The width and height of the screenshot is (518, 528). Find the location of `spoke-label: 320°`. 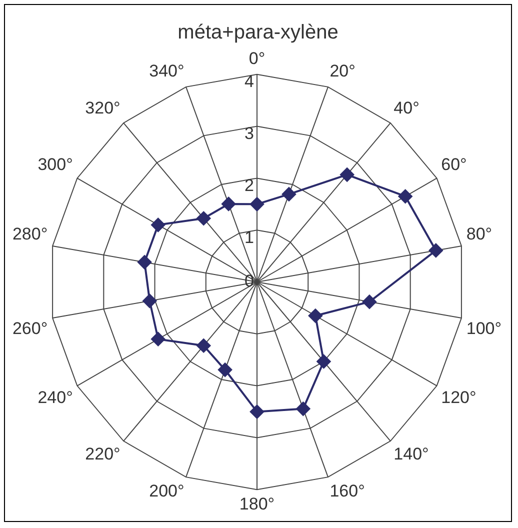

spoke-label: 320° is located at coordinates (102, 108).